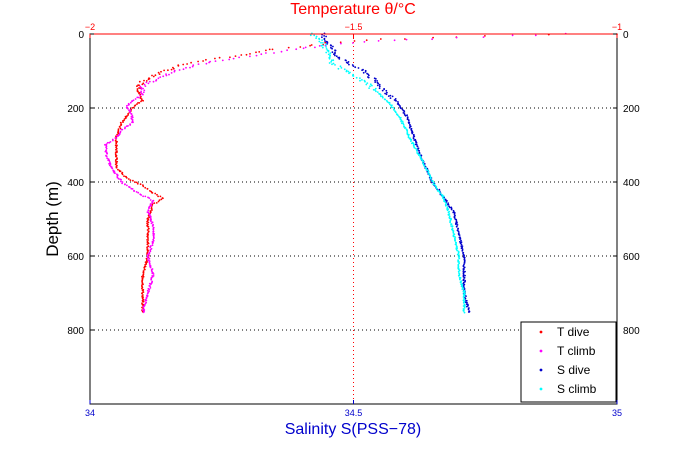 The image size is (681, 454). I want to click on legend: T dive T climb S dive S climb, so click(568, 362).